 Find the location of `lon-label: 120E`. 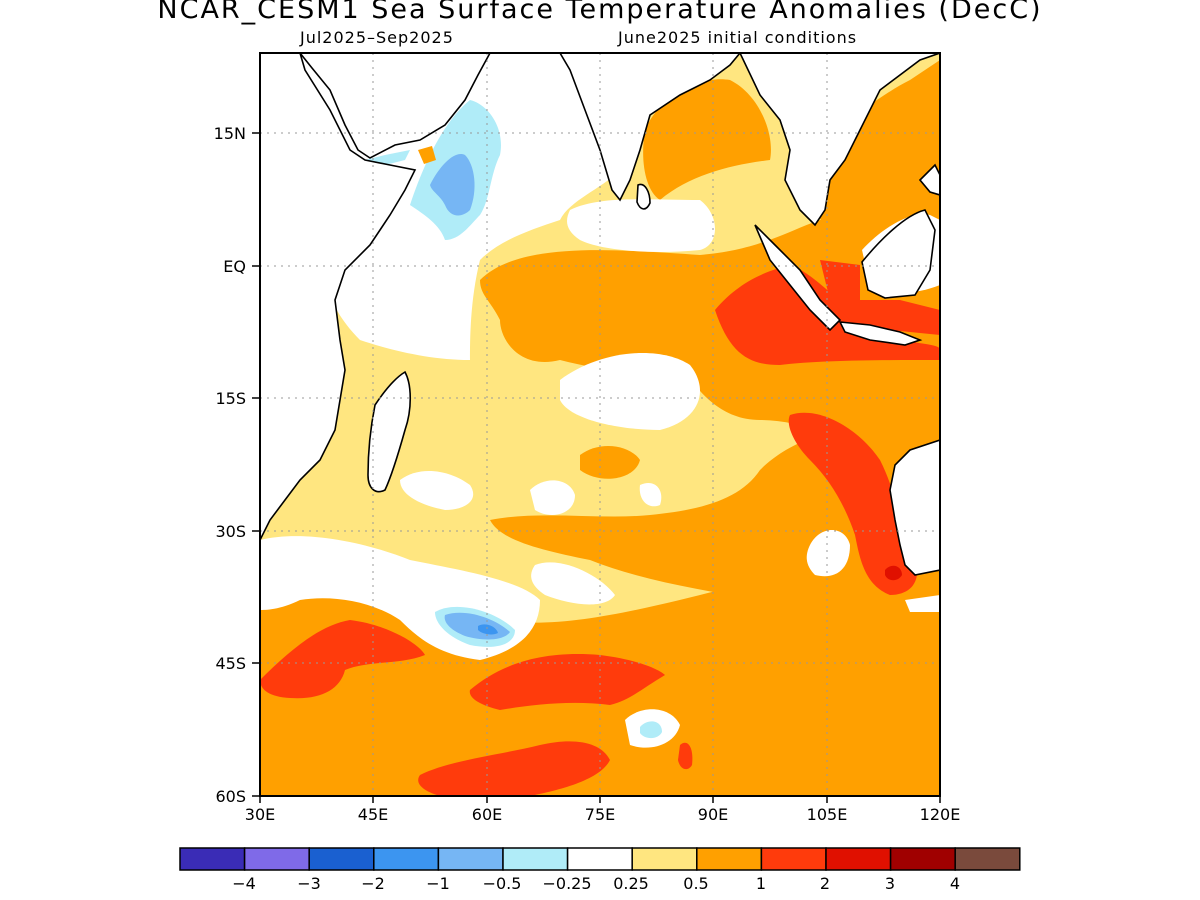

lon-label: 120E is located at coordinates (940, 814).